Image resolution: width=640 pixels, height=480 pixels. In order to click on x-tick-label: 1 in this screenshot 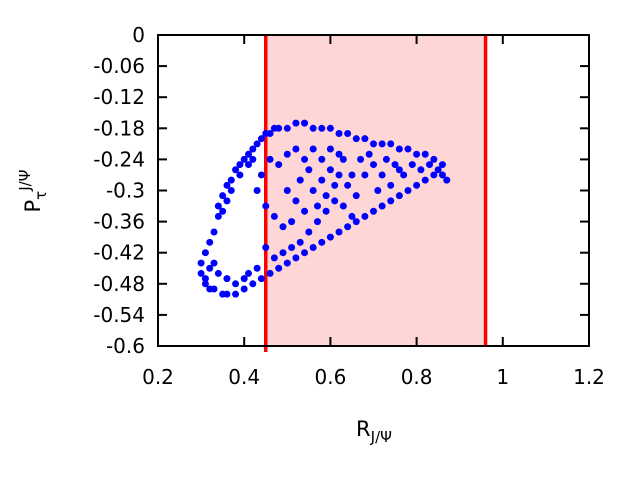, I will do `click(502, 377)`.